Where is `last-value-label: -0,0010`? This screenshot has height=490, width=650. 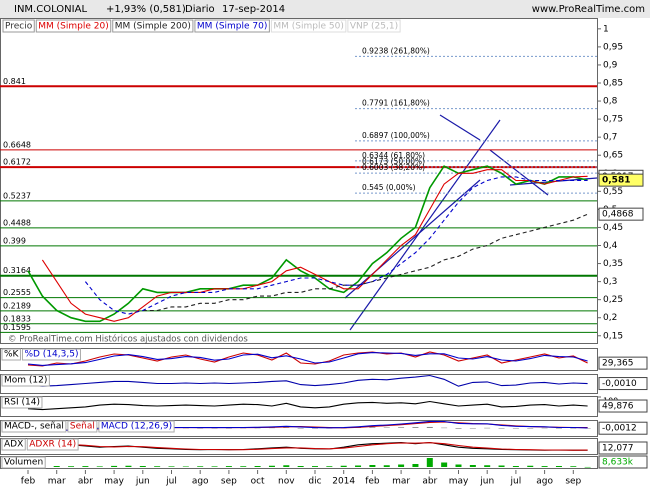 last-value-label: -0,0010 is located at coordinates (619, 384).